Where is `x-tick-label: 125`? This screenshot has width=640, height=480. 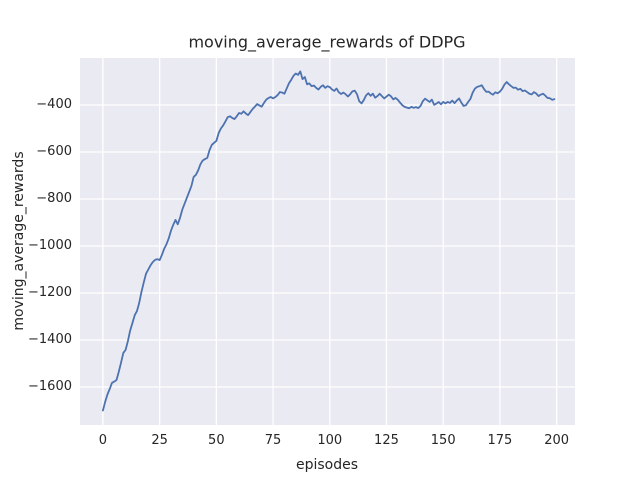 x-tick-label: 125 is located at coordinates (386, 440).